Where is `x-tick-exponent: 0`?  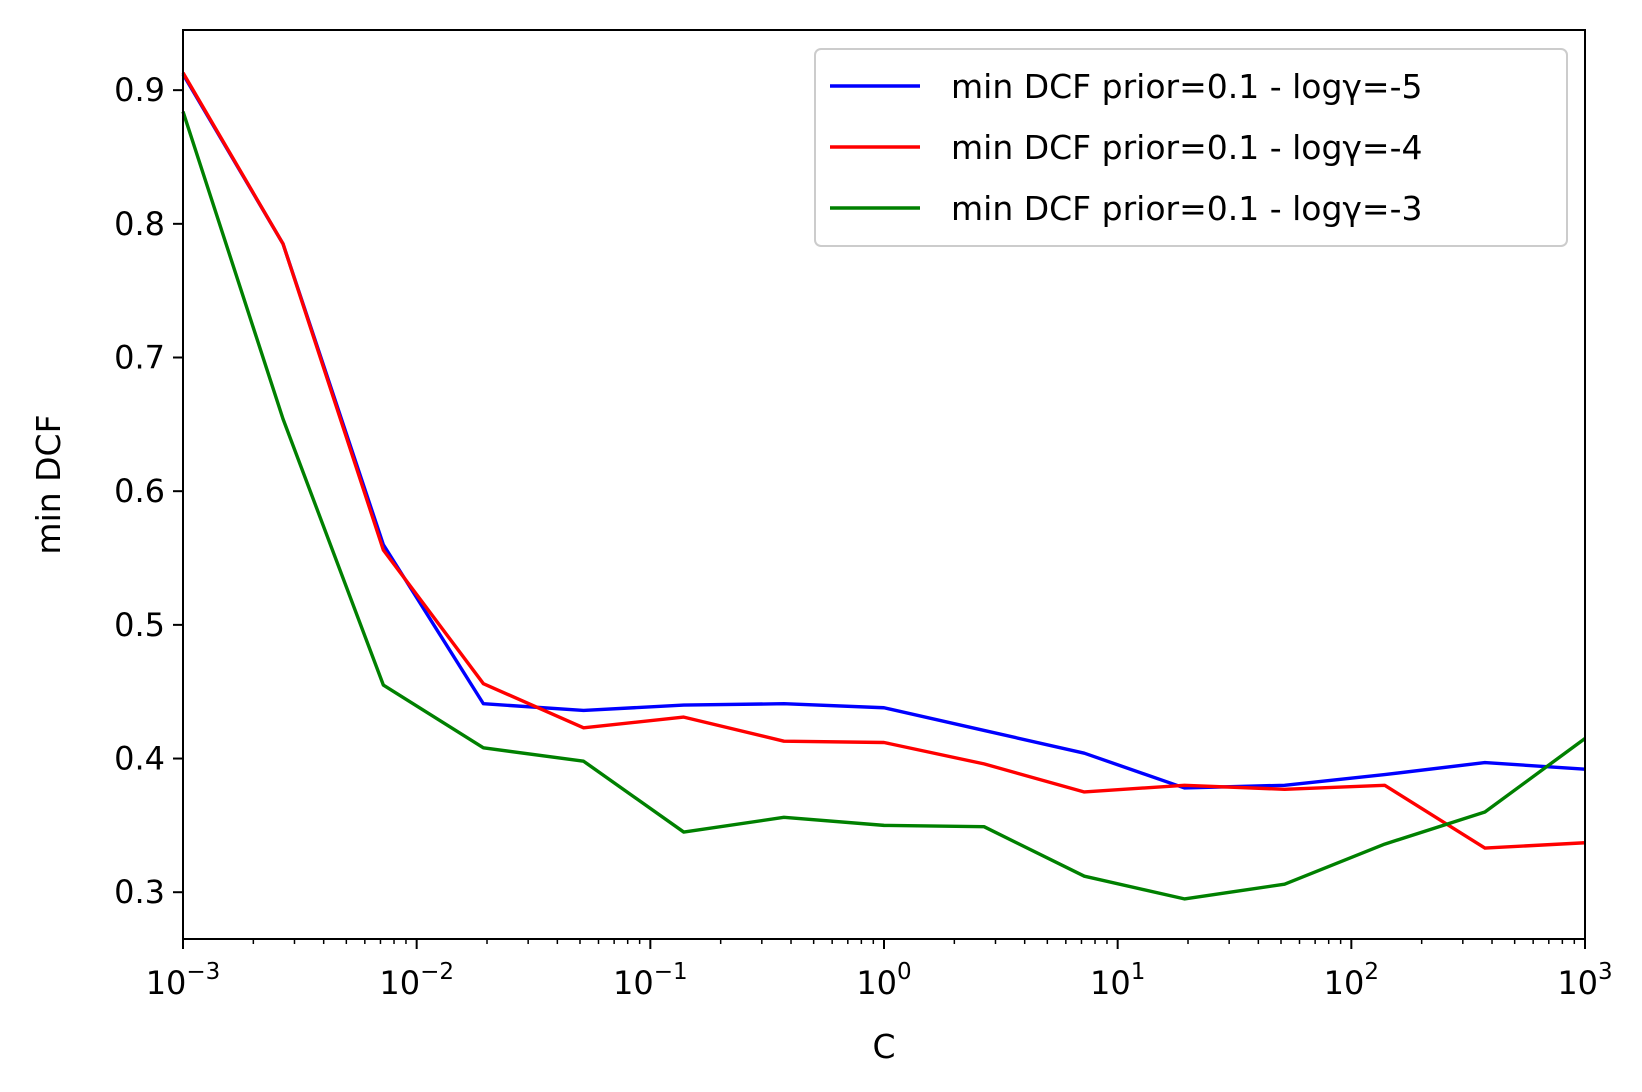
x-tick-exponent: 0 is located at coordinates (904, 972).